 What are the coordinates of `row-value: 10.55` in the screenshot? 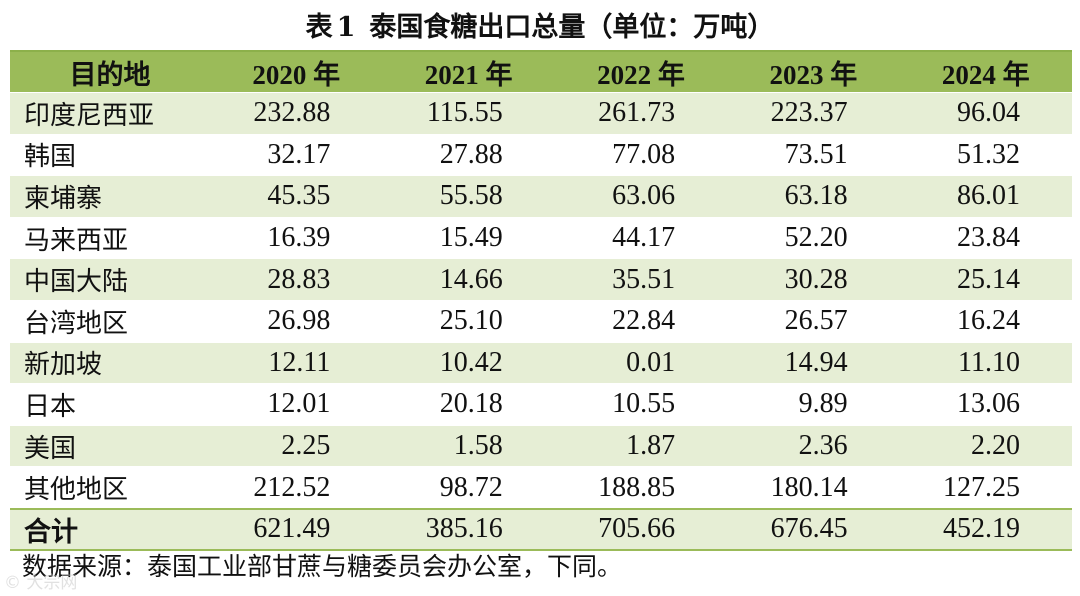 It's located at (641, 404).